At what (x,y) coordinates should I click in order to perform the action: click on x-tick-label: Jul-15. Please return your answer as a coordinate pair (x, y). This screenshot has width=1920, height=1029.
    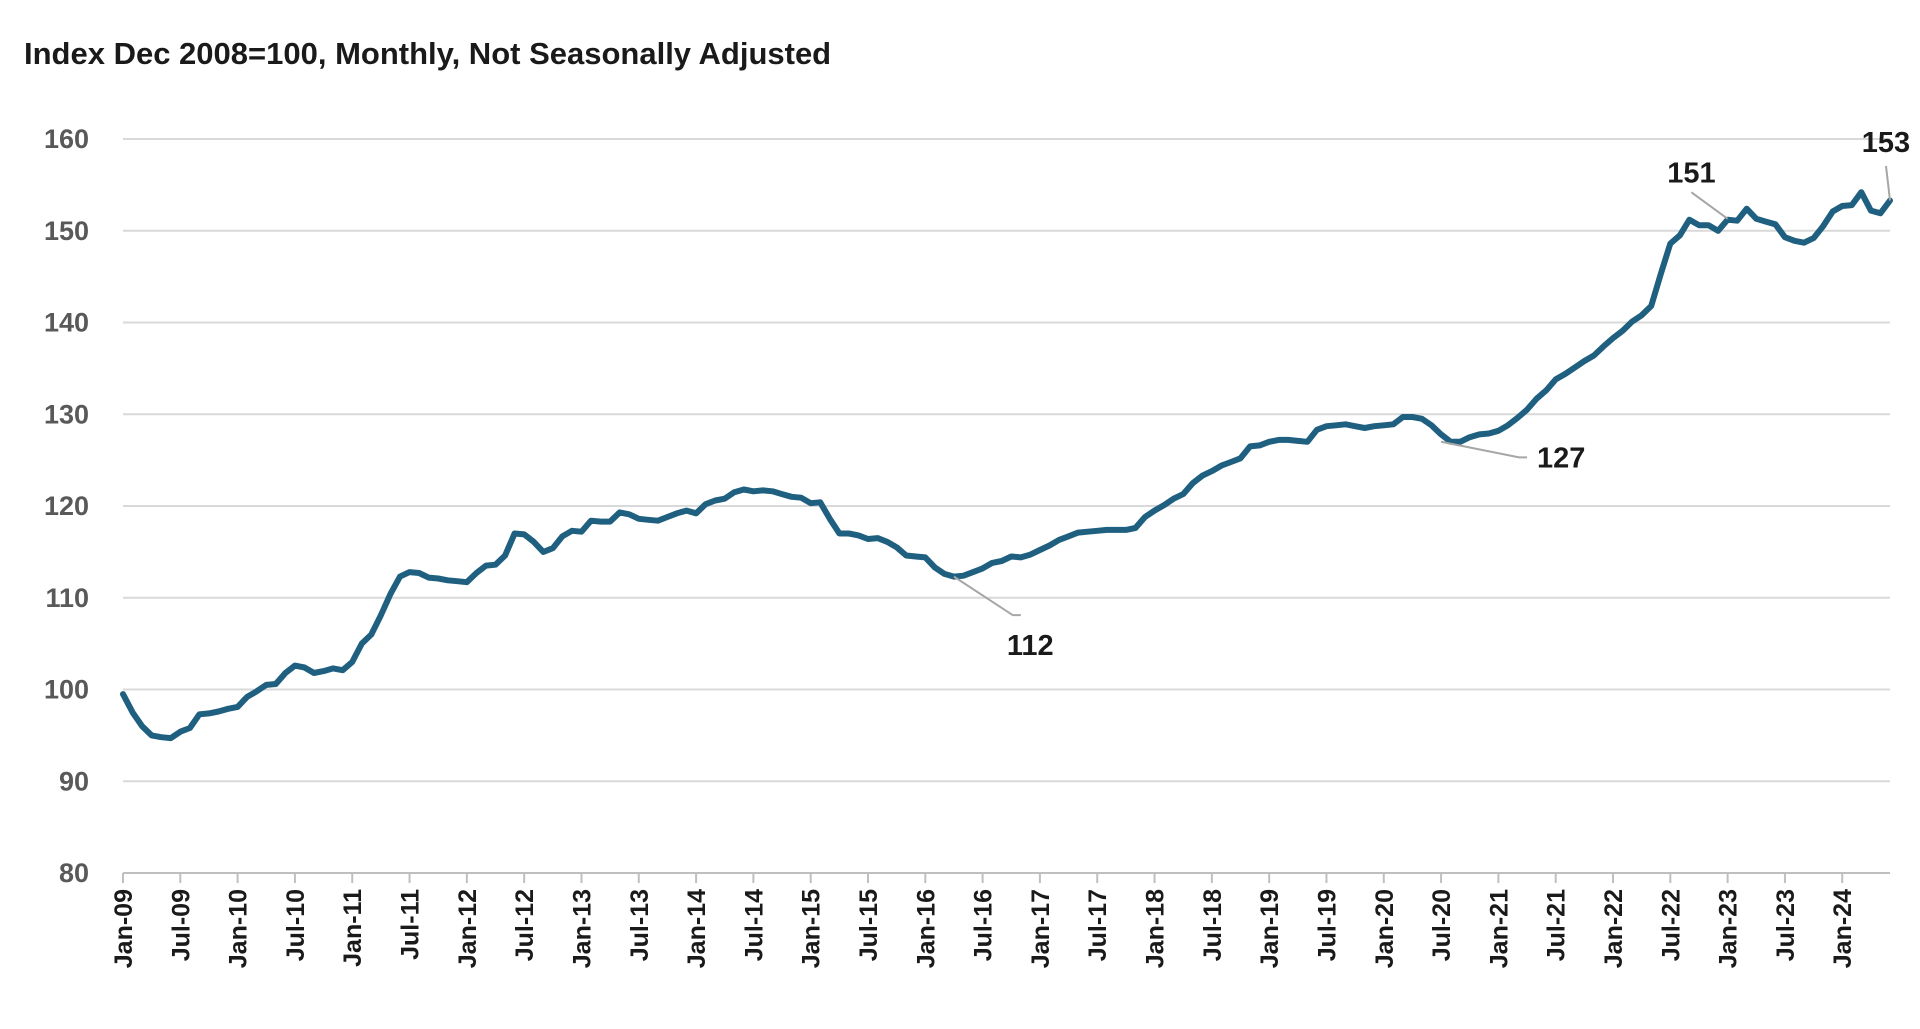
    Looking at the image, I should click on (869, 925).